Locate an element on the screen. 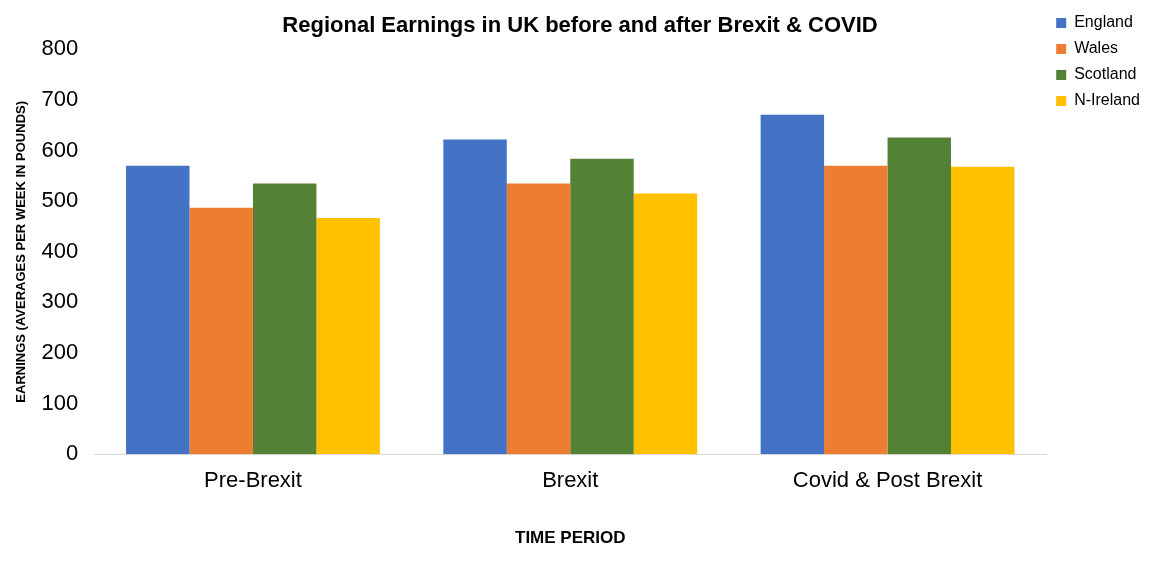 This screenshot has height=563, width=1160. y-tick-label: 500 is located at coordinates (60, 200).